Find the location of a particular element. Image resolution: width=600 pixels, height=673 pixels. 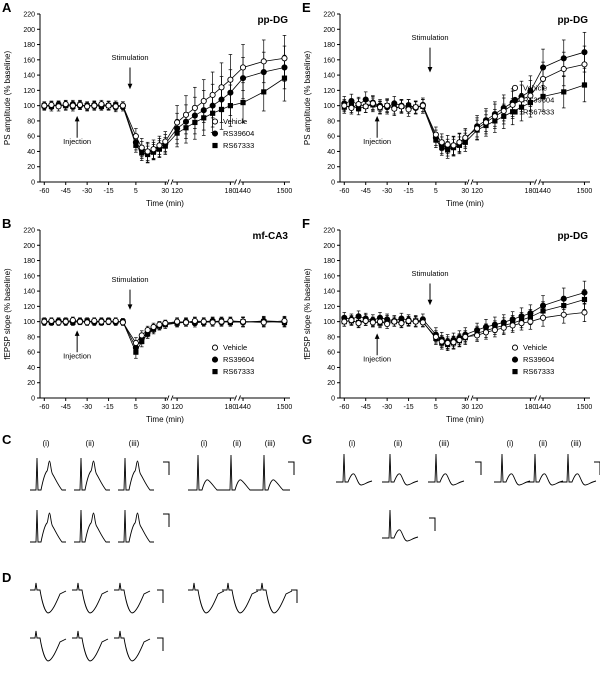

x-tick-label: 120 is located at coordinates (477, 191).